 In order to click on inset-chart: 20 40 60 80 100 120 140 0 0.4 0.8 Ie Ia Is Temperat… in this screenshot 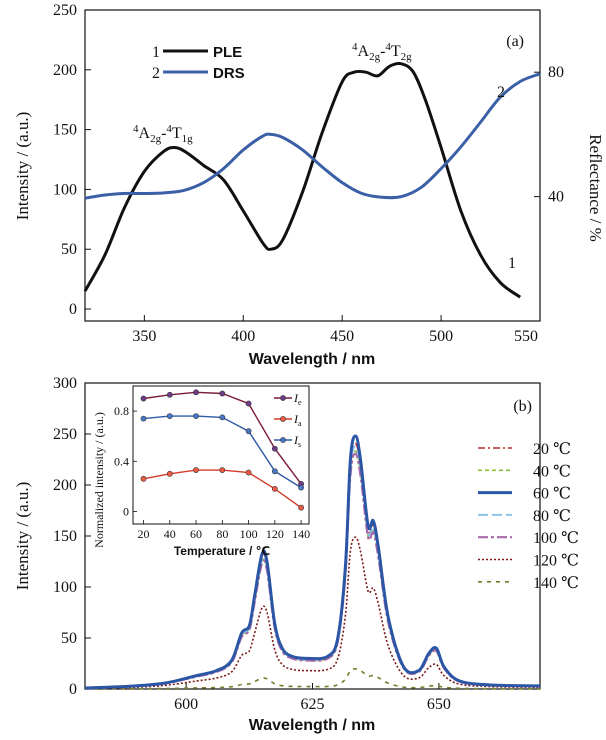, I will do `click(201, 471)`.